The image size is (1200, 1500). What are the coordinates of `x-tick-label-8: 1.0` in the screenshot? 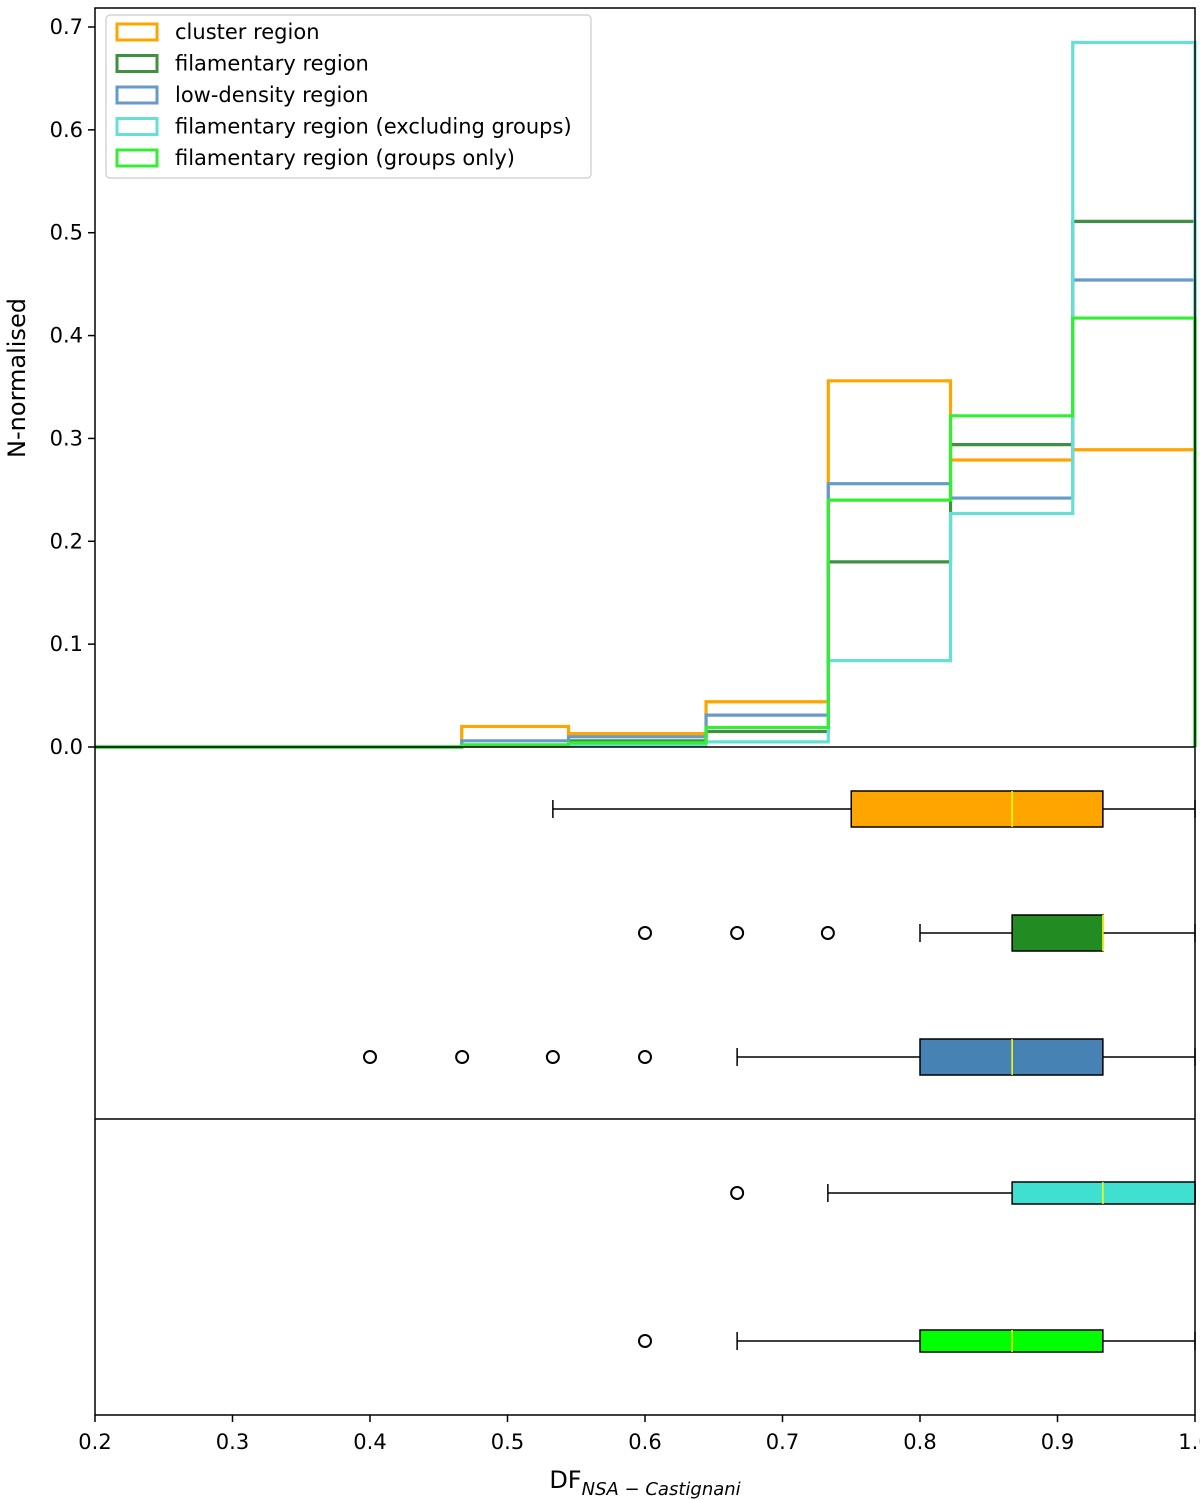 It's located at (1189, 1442).